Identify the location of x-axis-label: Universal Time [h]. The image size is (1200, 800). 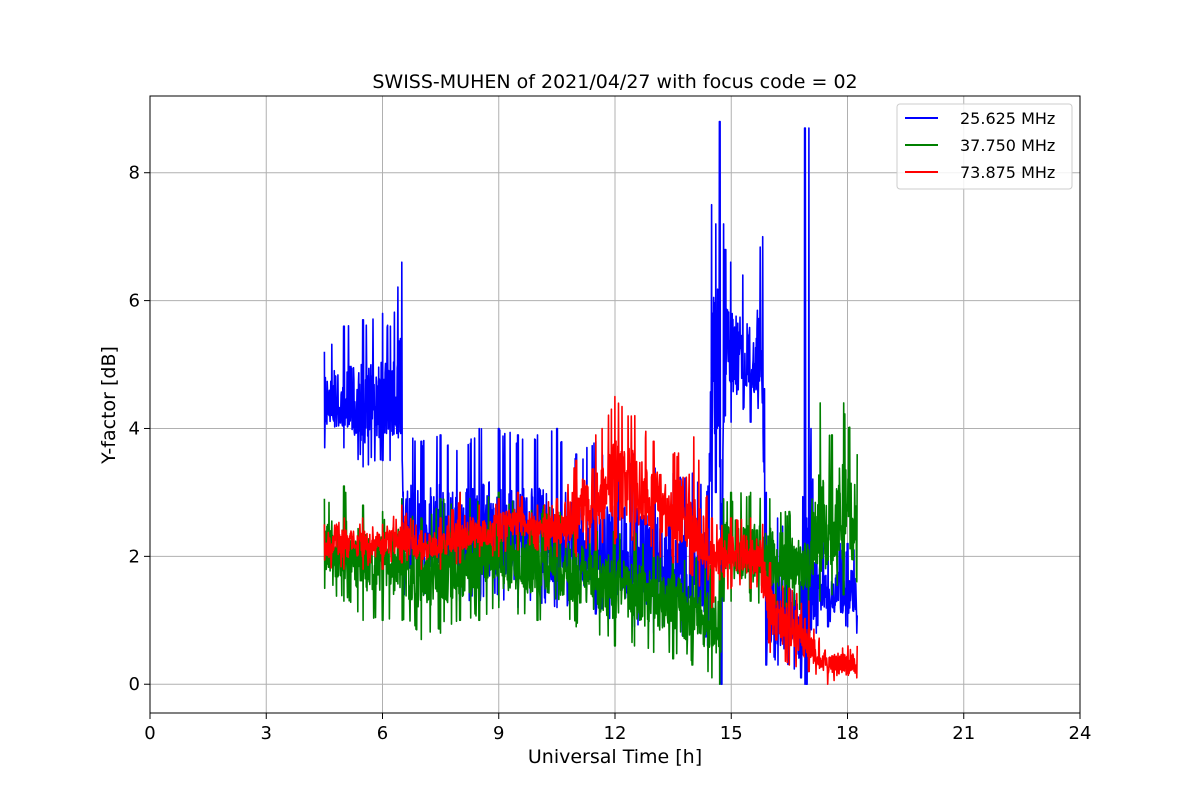
(615, 757).